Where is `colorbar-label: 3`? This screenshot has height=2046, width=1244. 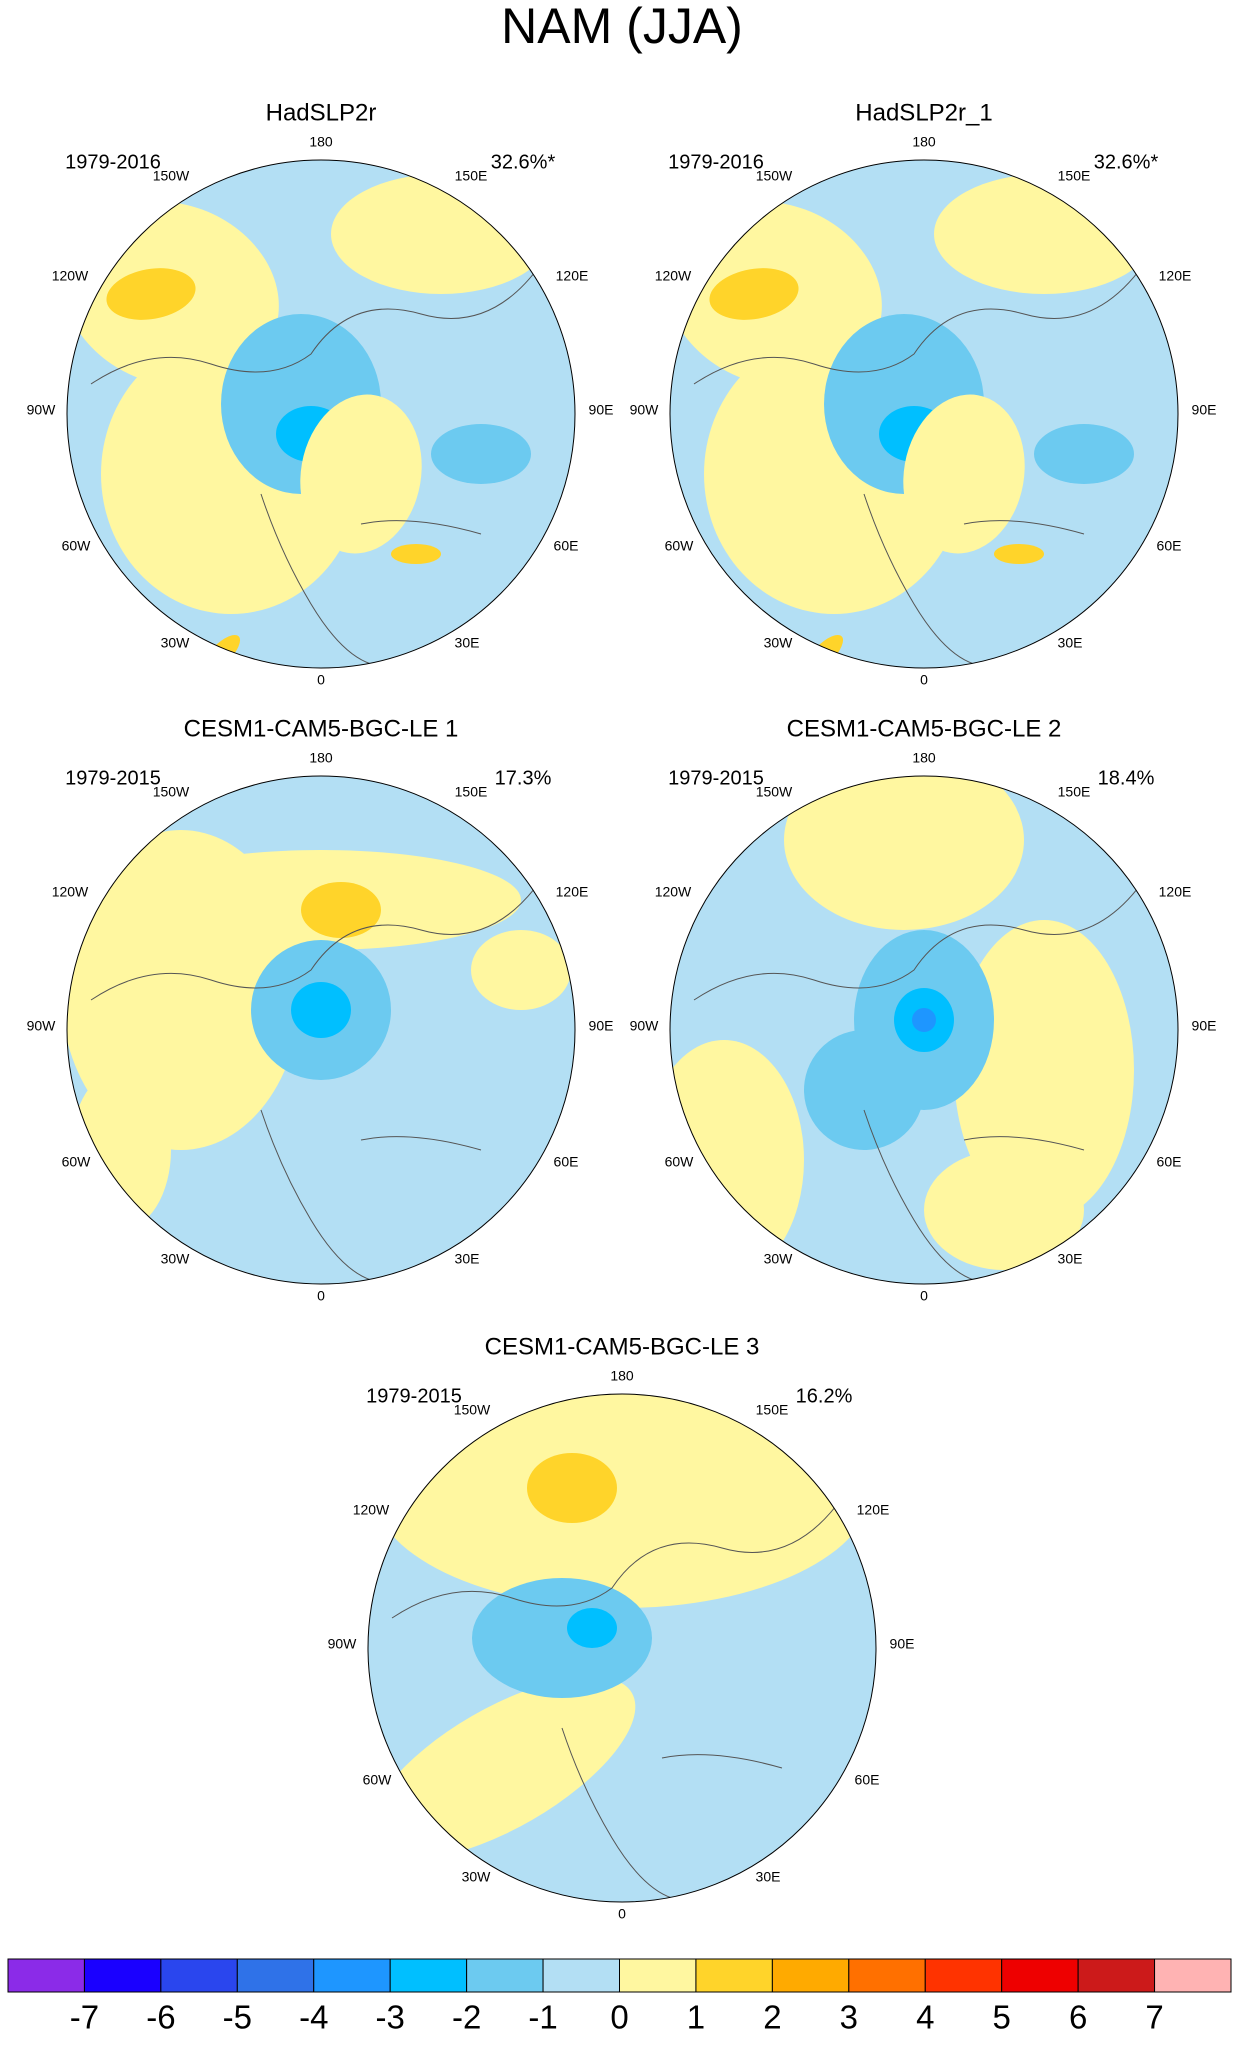 colorbar-label: 3 is located at coordinates (849, 2017).